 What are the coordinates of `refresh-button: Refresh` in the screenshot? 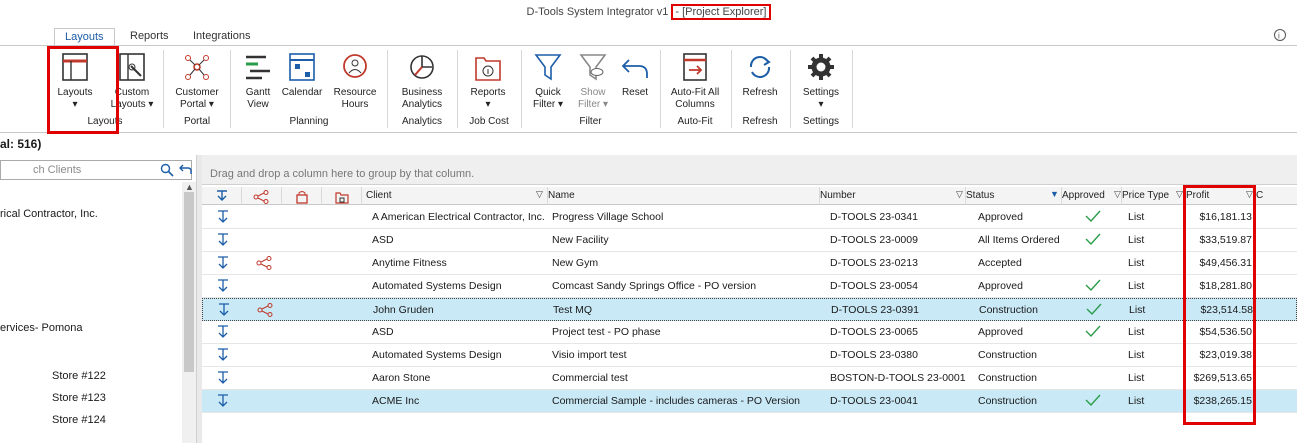 It's located at (760, 74).